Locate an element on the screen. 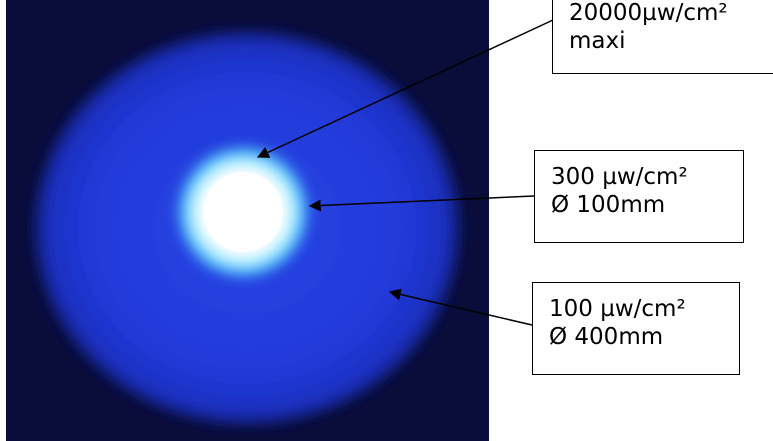 The height and width of the screenshot is (441, 773). callout-outer-disc: 100 µw/cm² Ø 400mm is located at coordinates (636, 328).